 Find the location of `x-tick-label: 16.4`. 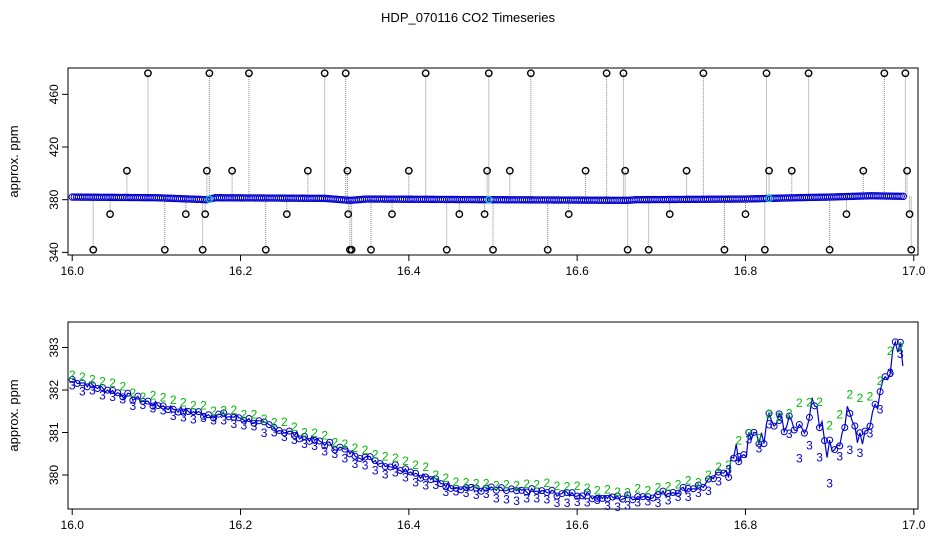

x-tick-label: 16.4 is located at coordinates (409, 271).